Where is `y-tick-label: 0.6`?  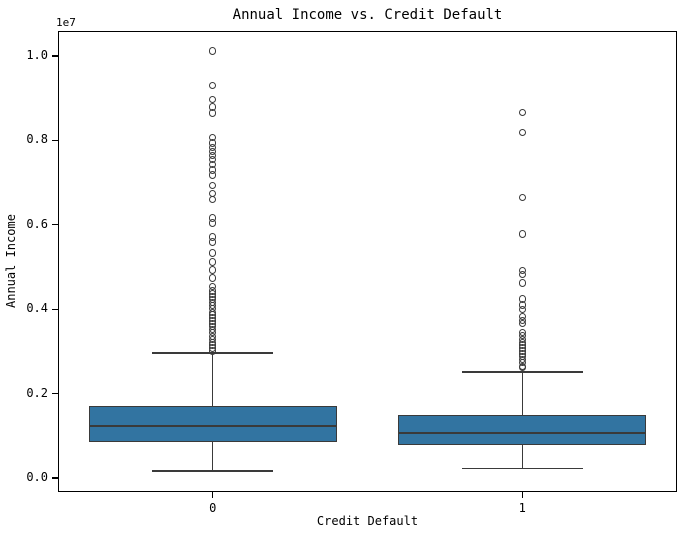 y-tick-label: 0.6 is located at coordinates (37, 223).